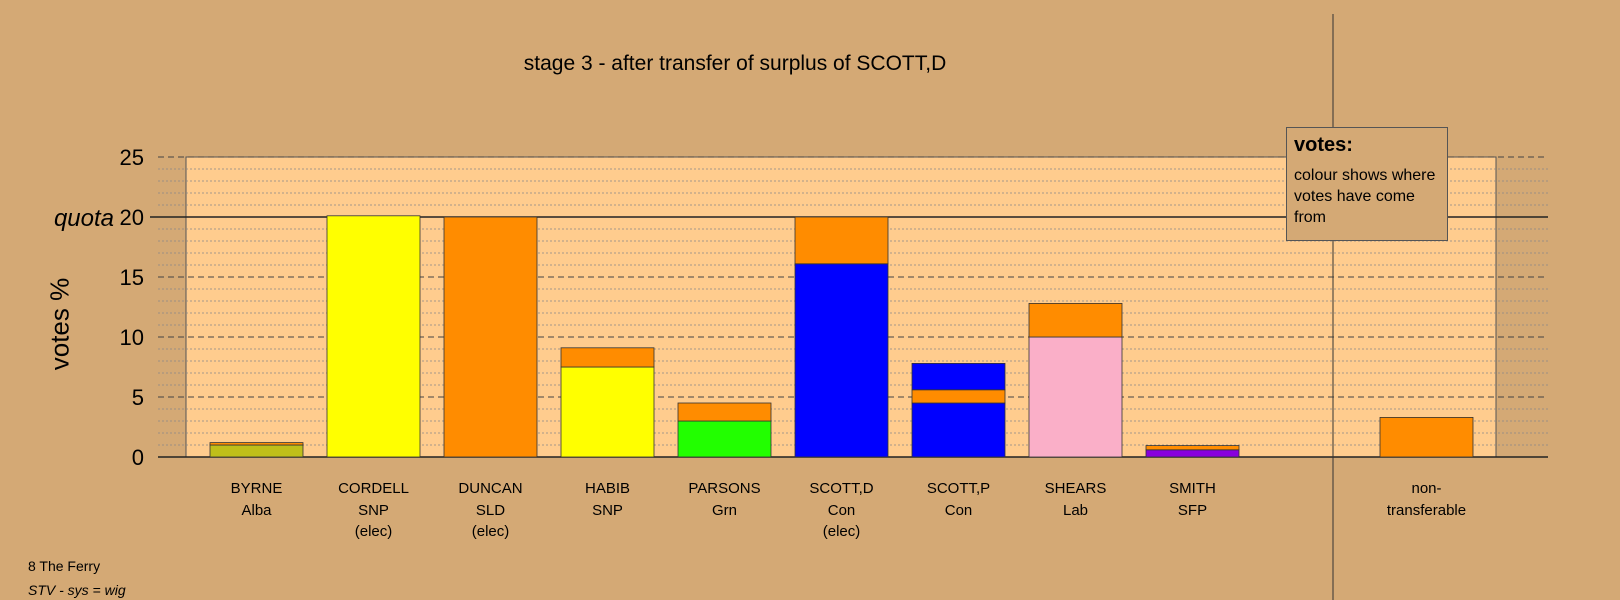 Image resolution: width=1620 pixels, height=600 pixels. Describe the element at coordinates (1426, 510) in the screenshot. I see `nontransferable-label: transferable` at that location.